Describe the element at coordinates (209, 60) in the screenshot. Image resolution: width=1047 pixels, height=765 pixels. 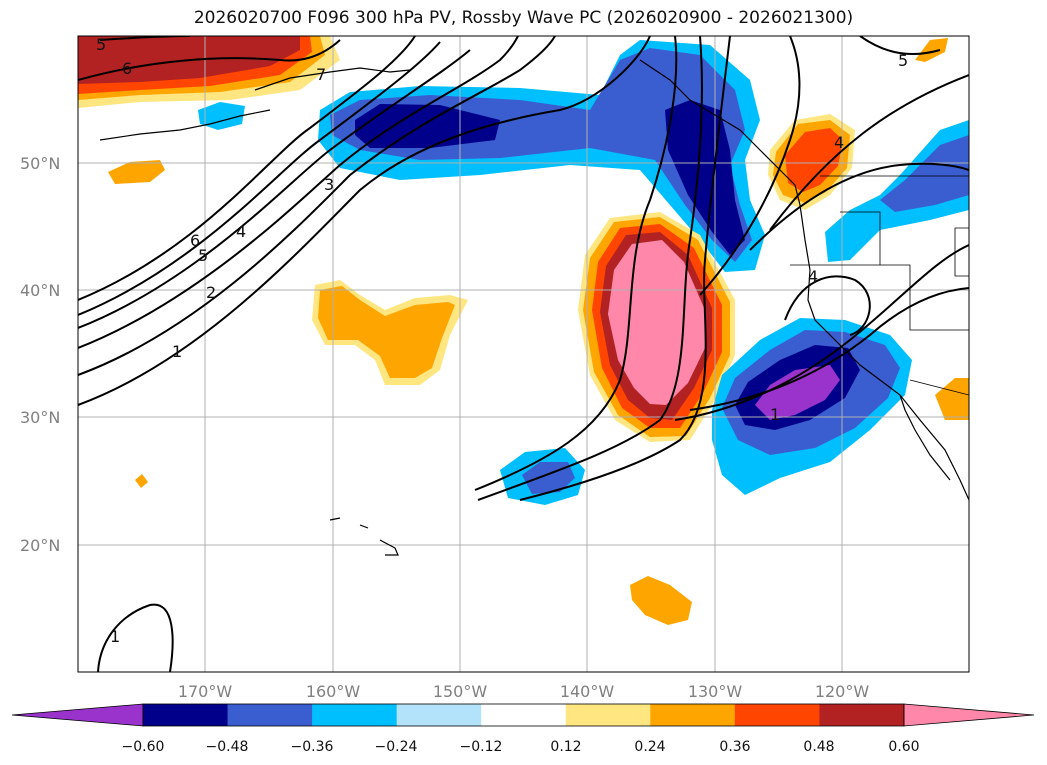
I see `contour-nw` at that location.